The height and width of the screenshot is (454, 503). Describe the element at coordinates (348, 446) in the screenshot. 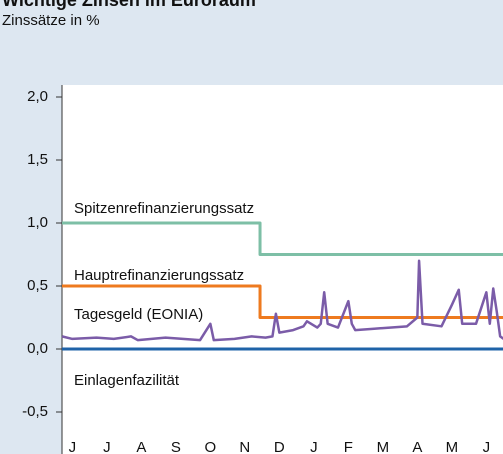

I see `x-tick-label: F` at that location.